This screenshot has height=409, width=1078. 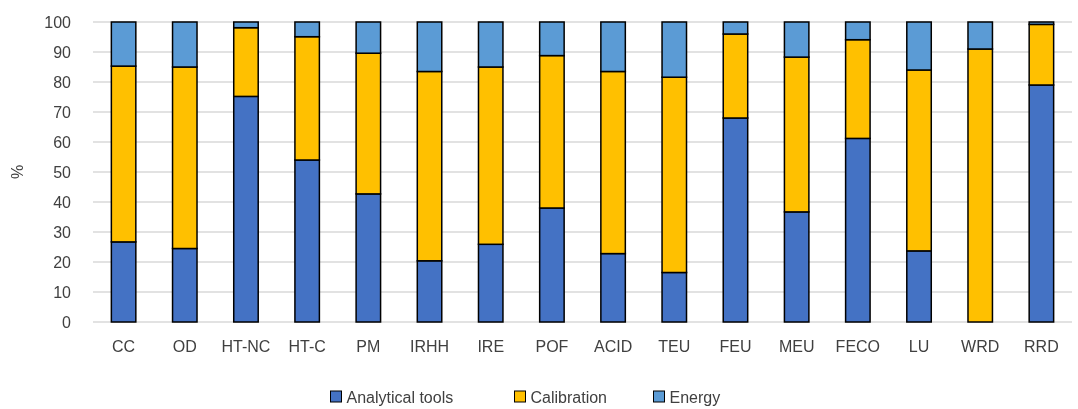 What do you see at coordinates (62, 142) in the screenshot?
I see `y-tick-label: 60` at bounding box center [62, 142].